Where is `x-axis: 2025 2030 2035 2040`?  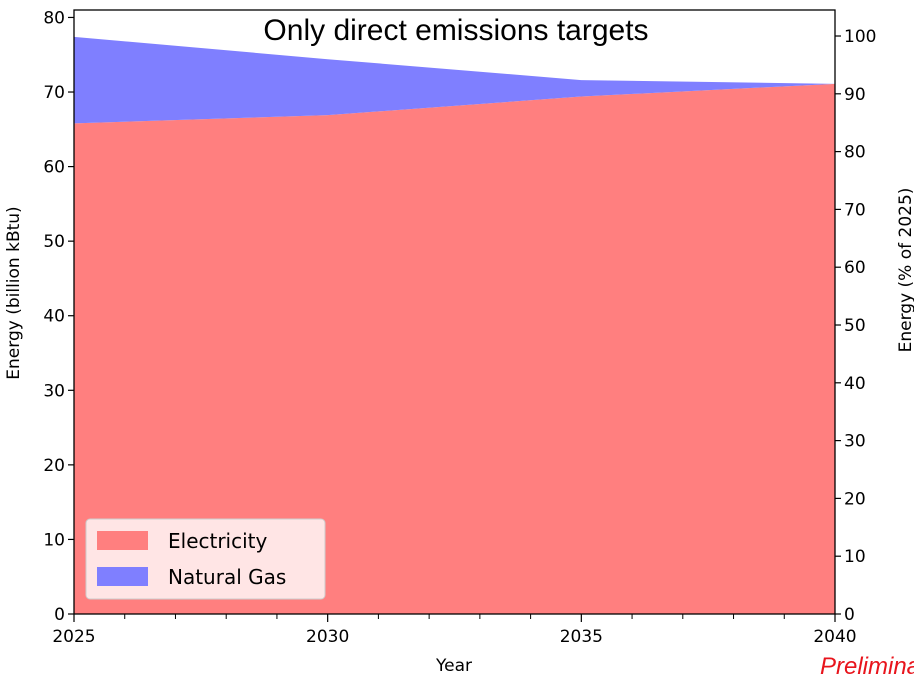 x-axis: 2025 2030 2035 2040 is located at coordinates (454, 630).